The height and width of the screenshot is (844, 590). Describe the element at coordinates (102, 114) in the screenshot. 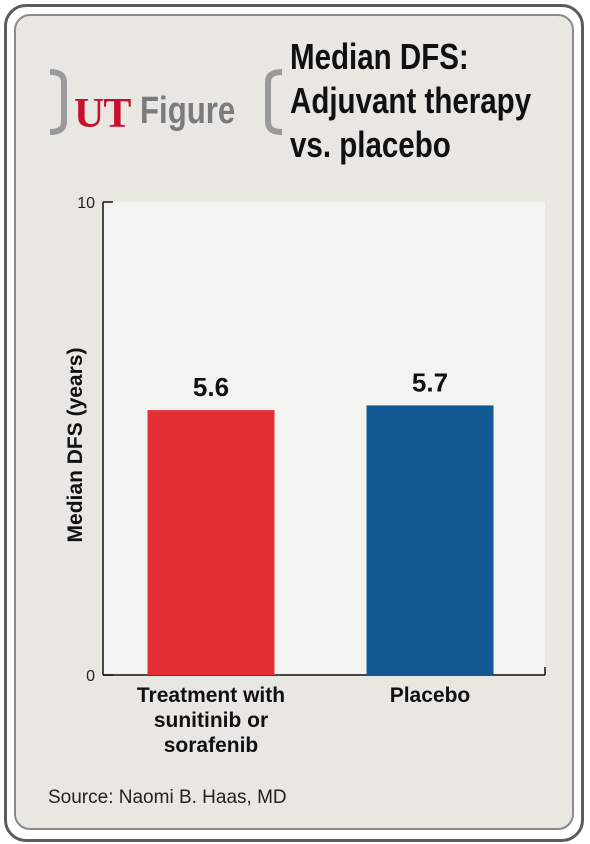

I see `brand-ut-text: UT` at that location.